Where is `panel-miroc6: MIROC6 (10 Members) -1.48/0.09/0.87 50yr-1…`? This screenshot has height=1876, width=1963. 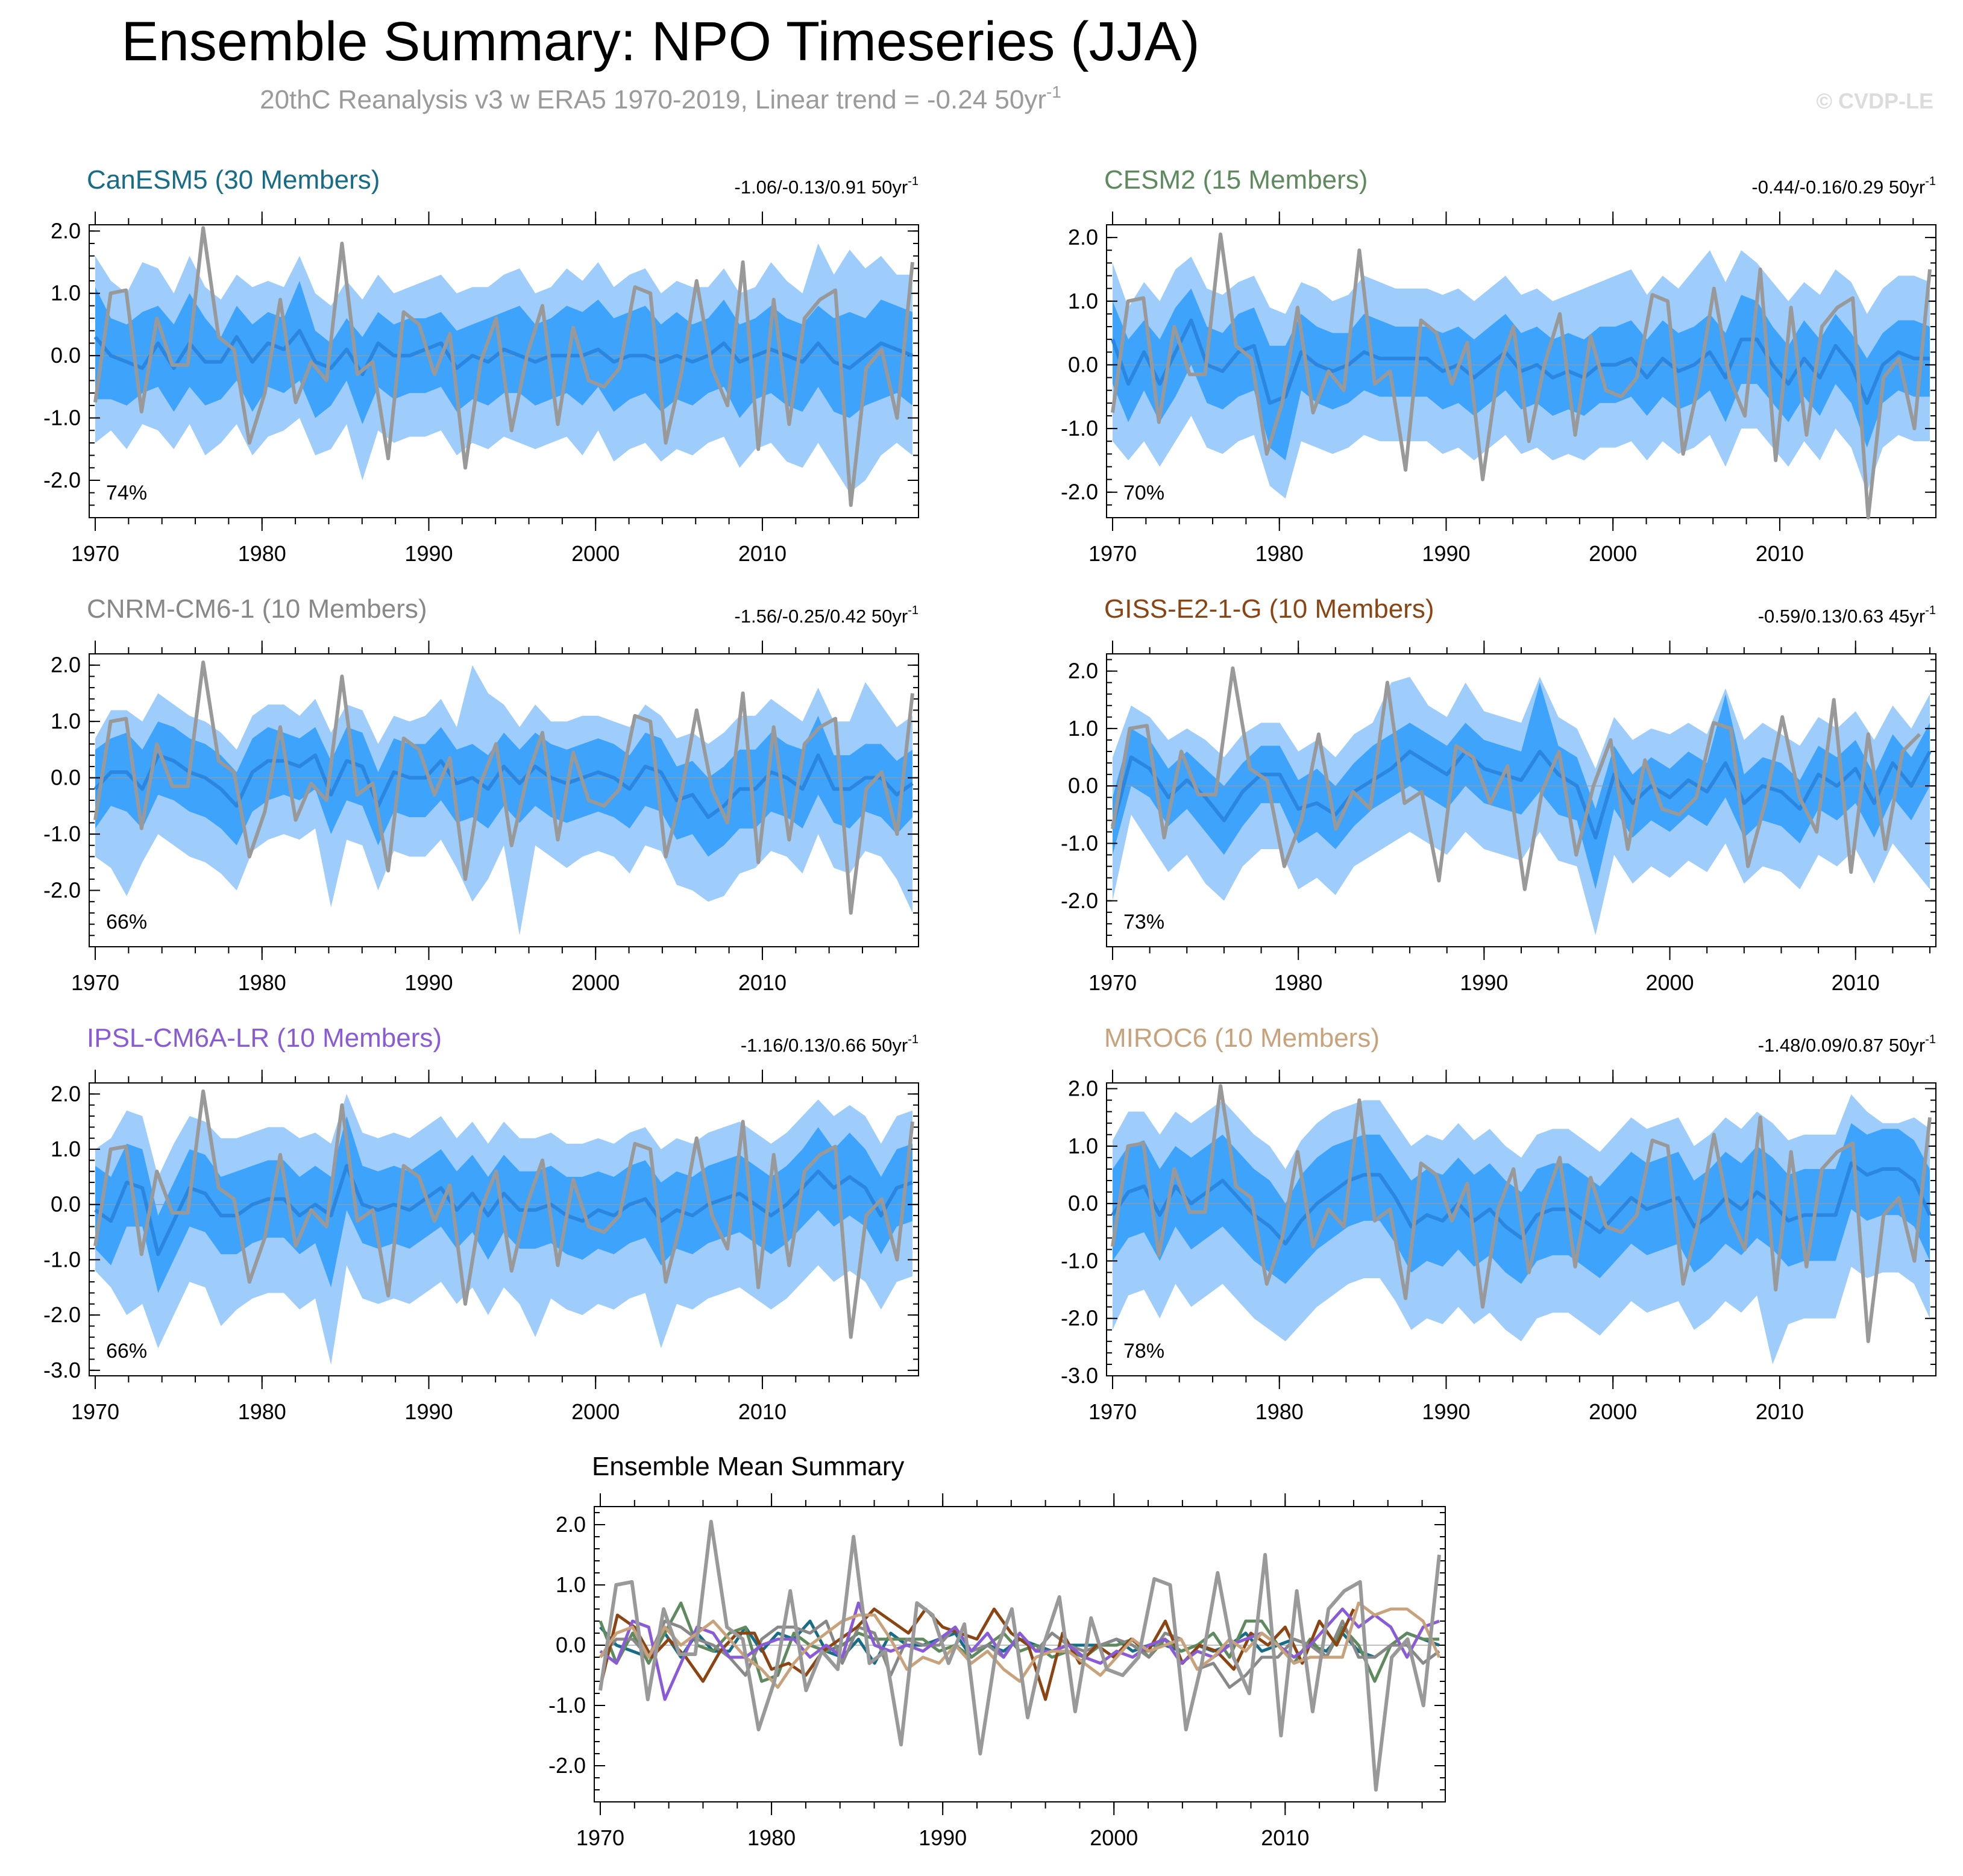 panel-miroc6: MIROC6 (10 Members) -1.48/0.09/0.87 50yr-1… is located at coordinates (1498, 1223).